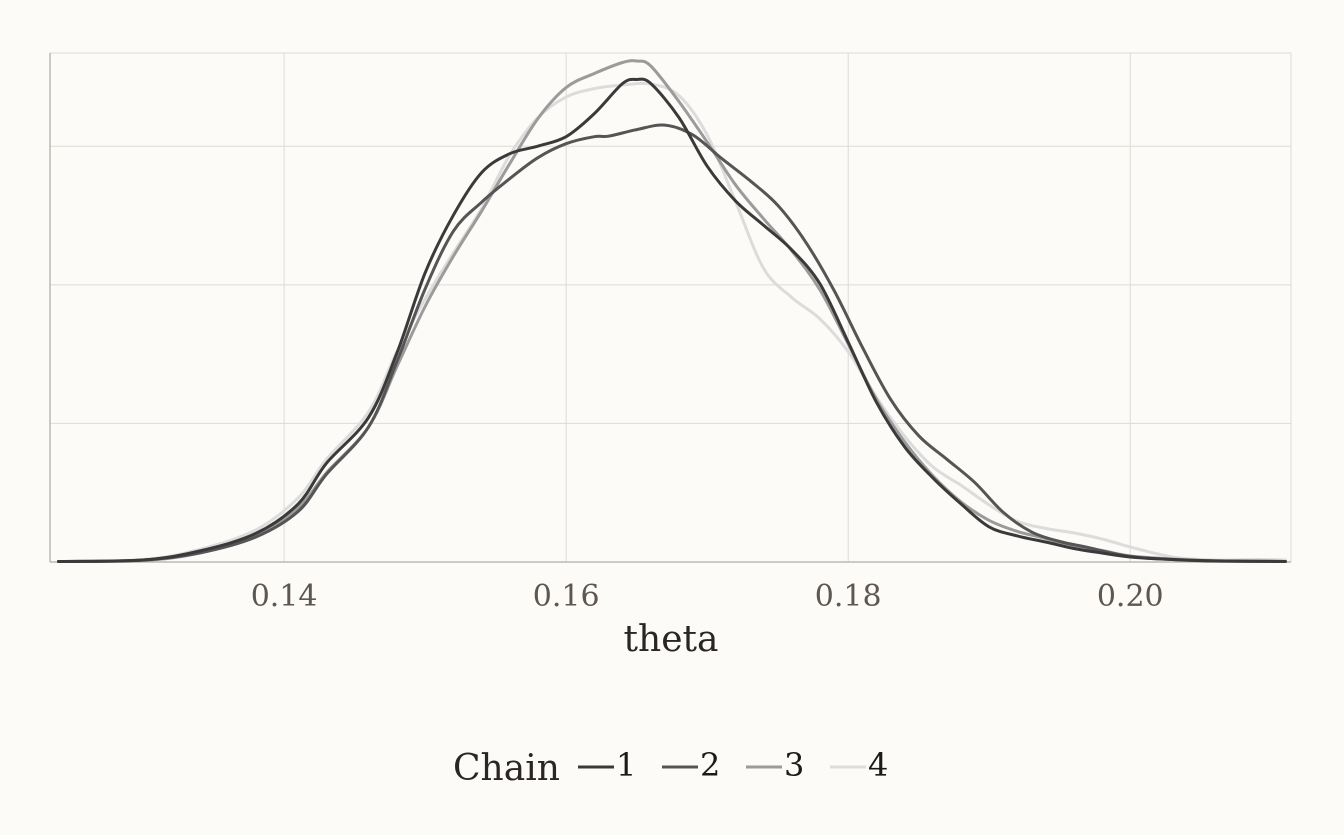  Describe the element at coordinates (878, 765) in the screenshot. I see `legend-label-chain-4: 4` at that location.